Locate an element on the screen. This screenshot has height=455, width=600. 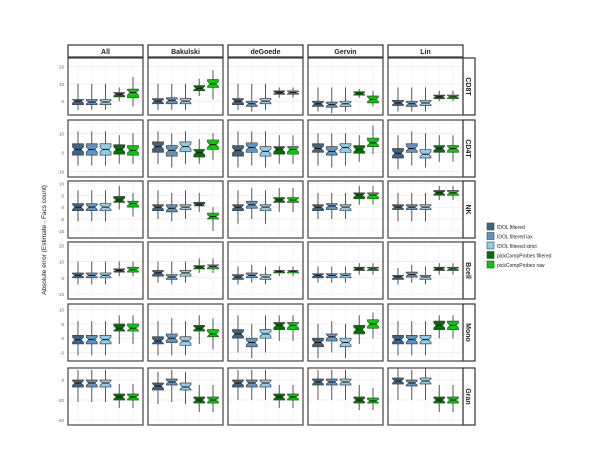
panel-nk-lin is located at coordinates (425, 209).